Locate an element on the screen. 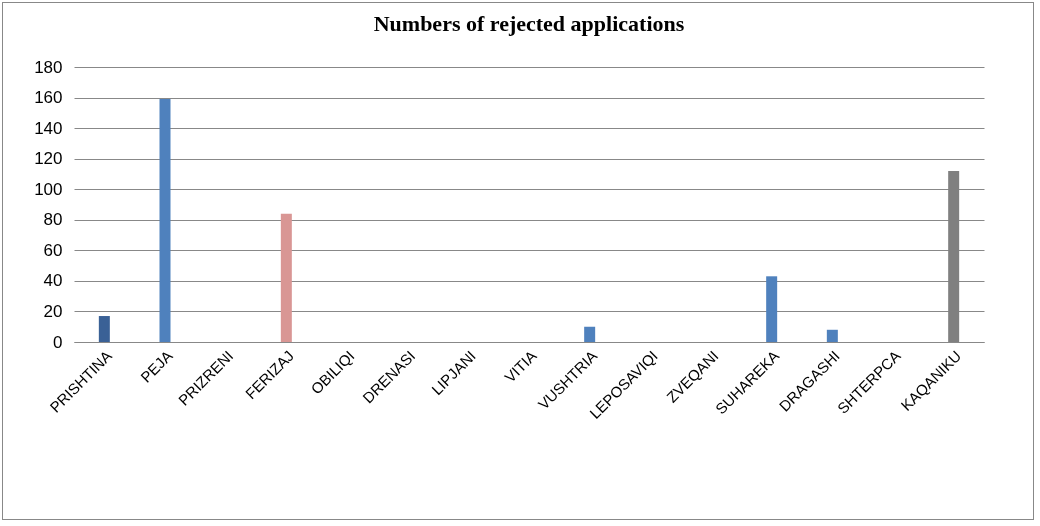 The height and width of the screenshot is (526, 1040). y-tick-label: 80 is located at coordinates (53, 220).